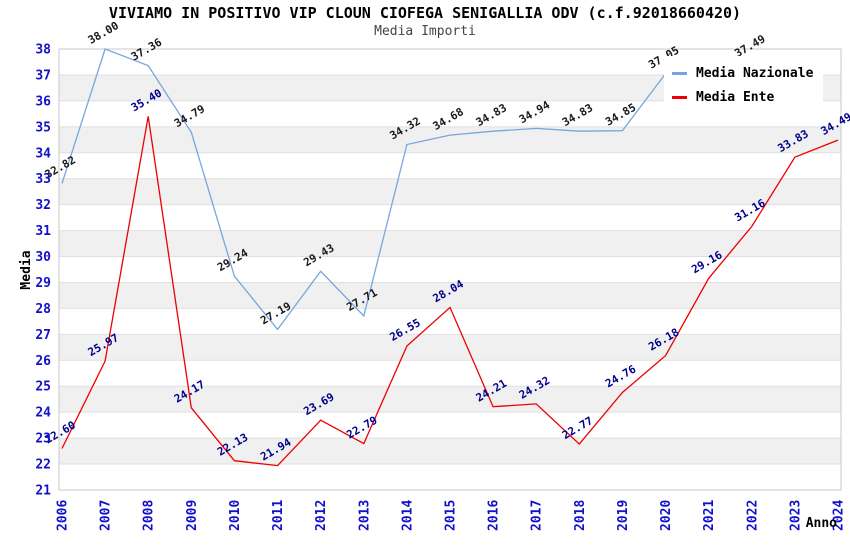  What do you see at coordinates (580, 515) in the screenshot?
I see `x-tick-label: 2018` at bounding box center [580, 515].